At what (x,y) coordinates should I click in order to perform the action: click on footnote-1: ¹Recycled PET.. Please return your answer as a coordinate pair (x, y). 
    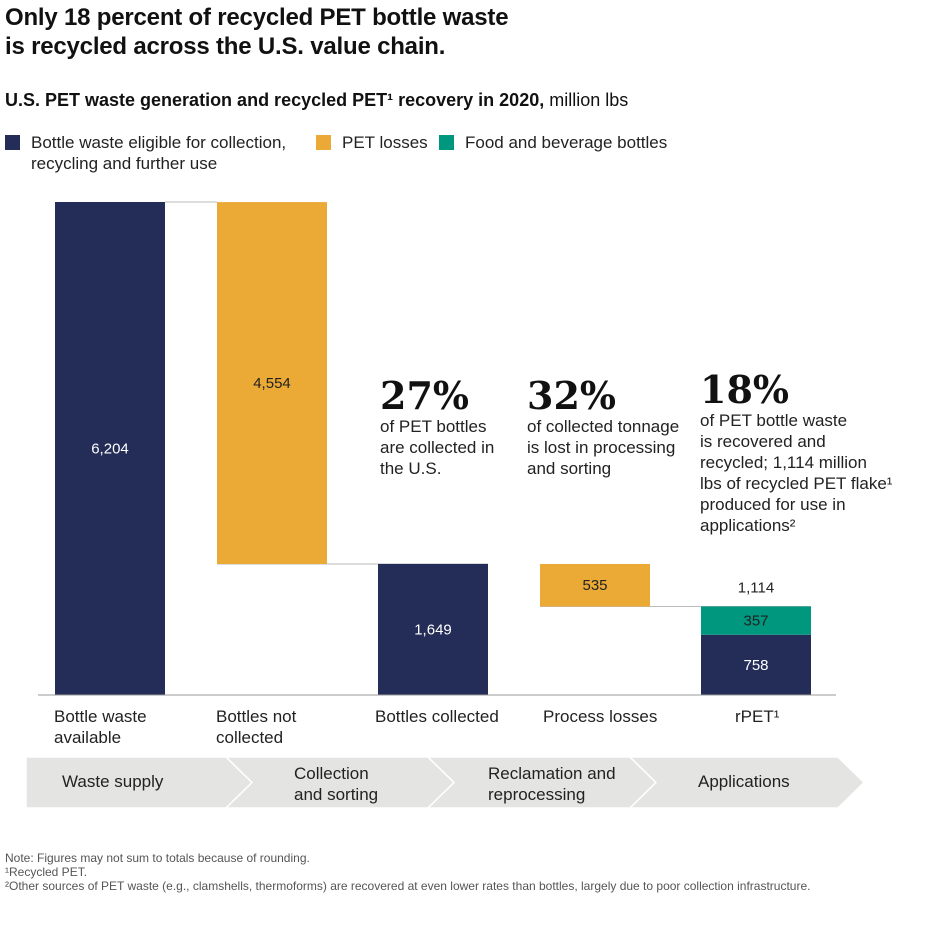
    Looking at the image, I should click on (46, 872).